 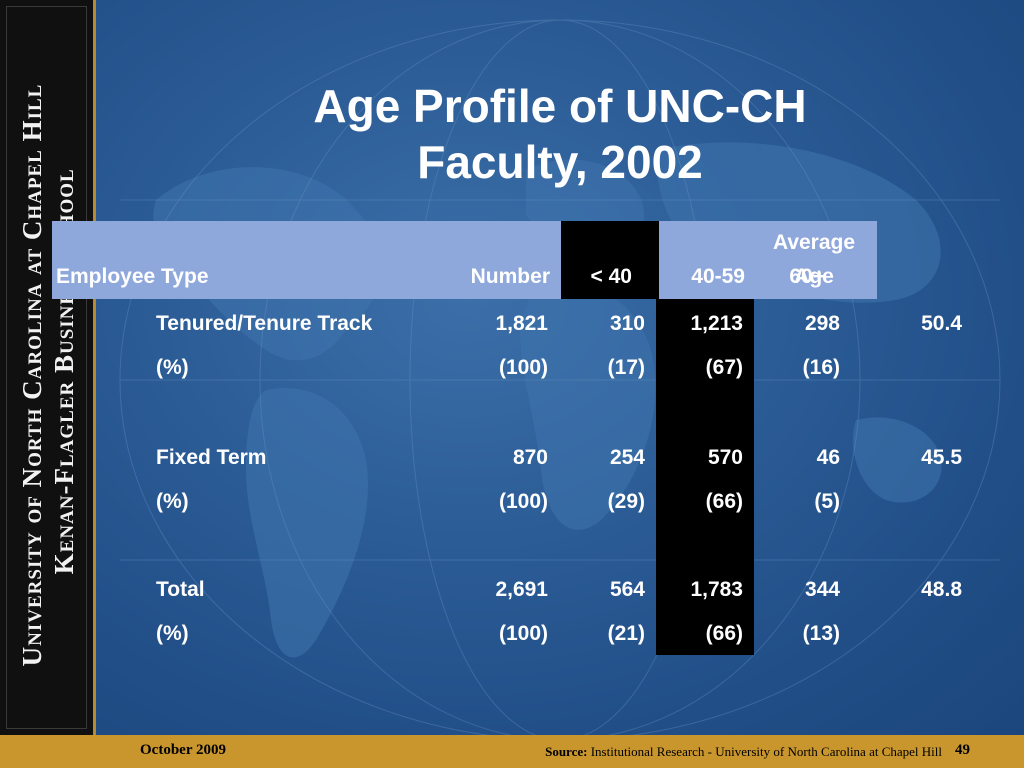 I want to click on cell-number: 870, so click(x=530, y=457).